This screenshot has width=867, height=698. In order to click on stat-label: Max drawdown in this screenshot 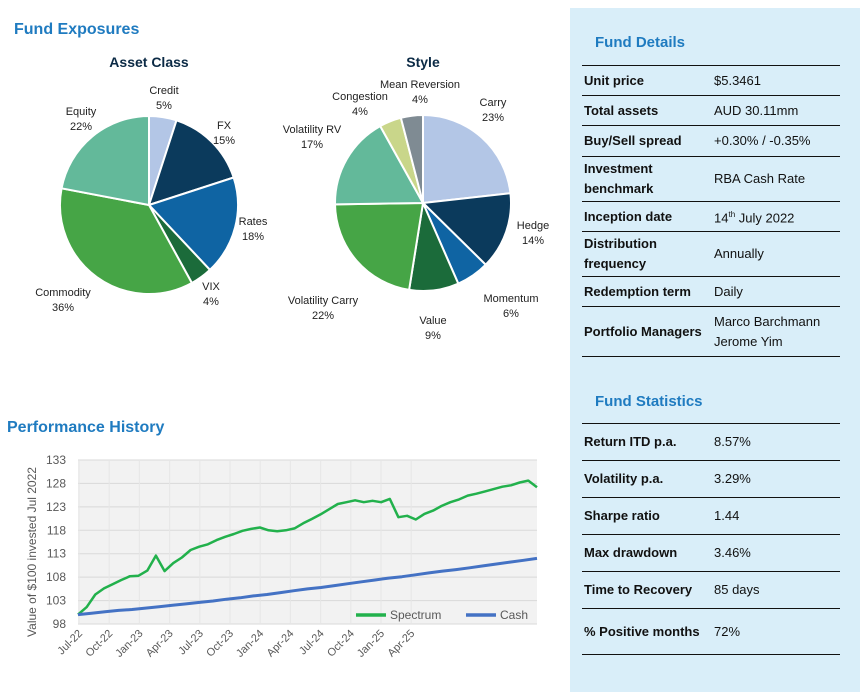, I will do `click(647, 553)`.